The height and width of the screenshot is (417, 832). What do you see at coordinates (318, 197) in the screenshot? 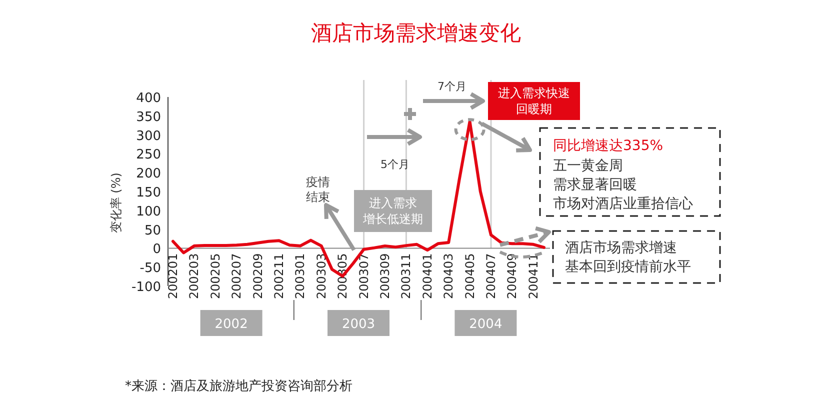
I see `annotation: 结束` at bounding box center [318, 197].